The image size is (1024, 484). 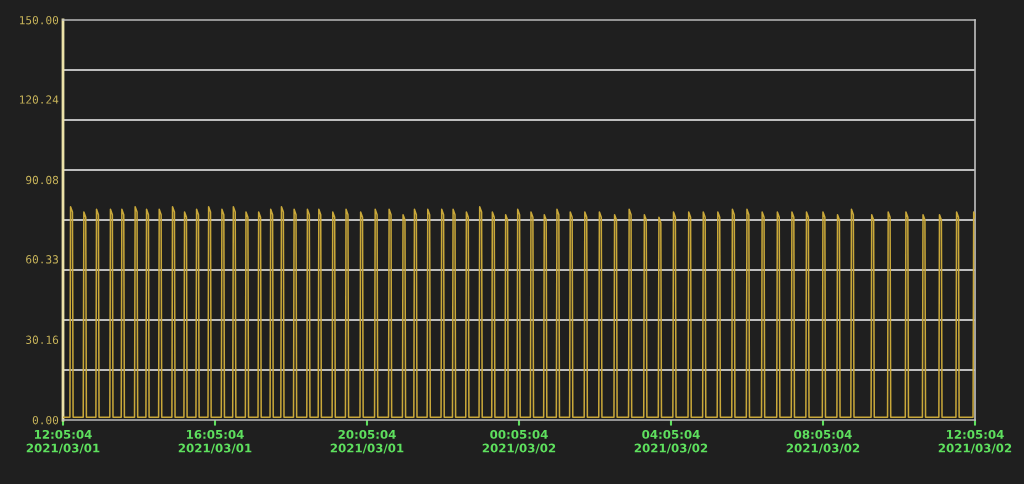 I want to click on x-tick-label: 12:05:04 2021/03/01, so click(x=63, y=441).